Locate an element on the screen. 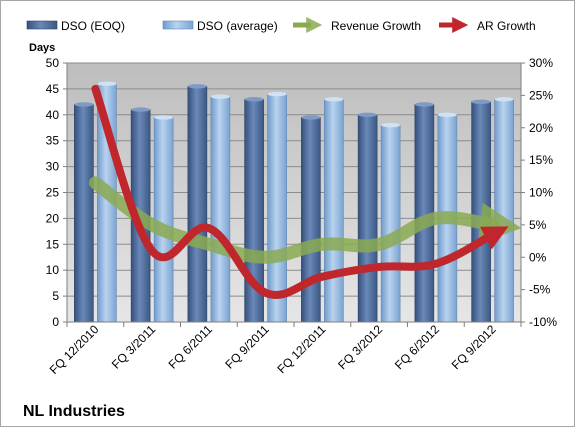 The height and width of the screenshot is (428, 575). y2-axis-ticks: -10% -5% 0% 5% 10% 15% 20% 25% 30% is located at coordinates (539, 192).